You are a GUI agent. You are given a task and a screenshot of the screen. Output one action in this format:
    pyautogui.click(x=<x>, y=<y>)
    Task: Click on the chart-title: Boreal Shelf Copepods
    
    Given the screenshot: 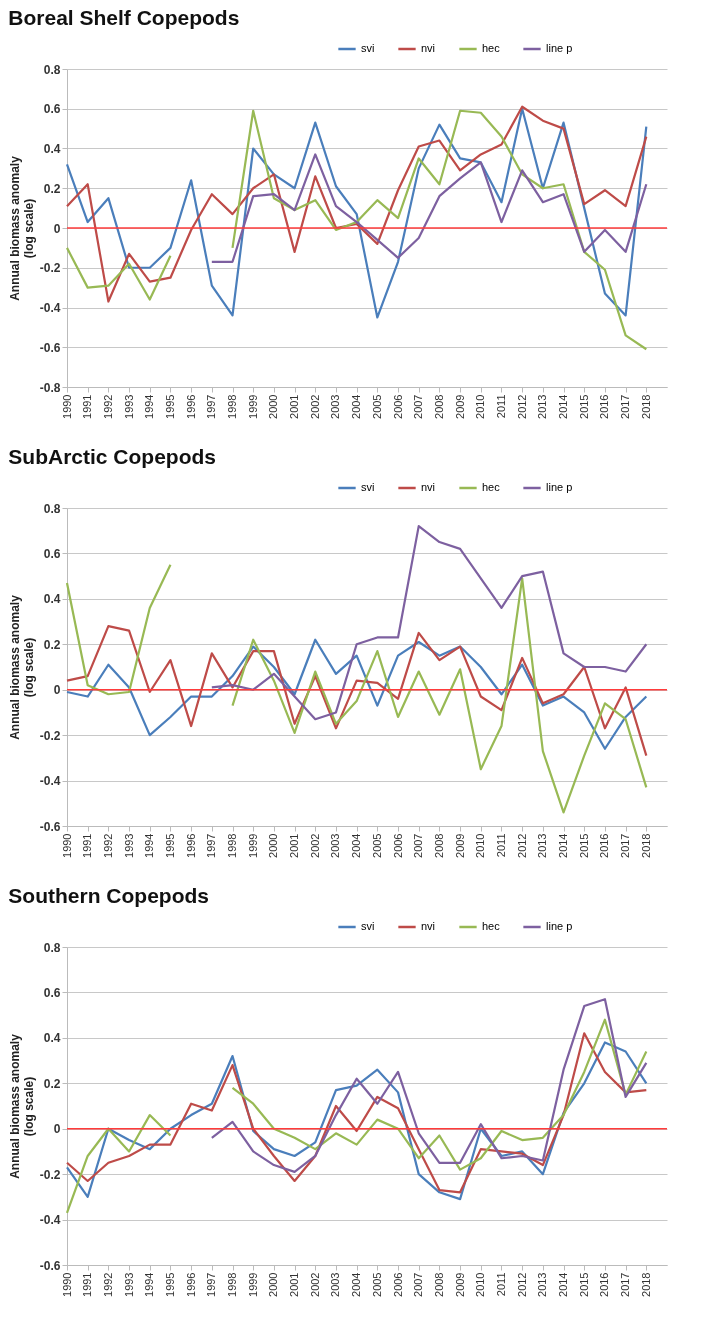 What is the action you would take?
    pyautogui.click(x=124, y=17)
    